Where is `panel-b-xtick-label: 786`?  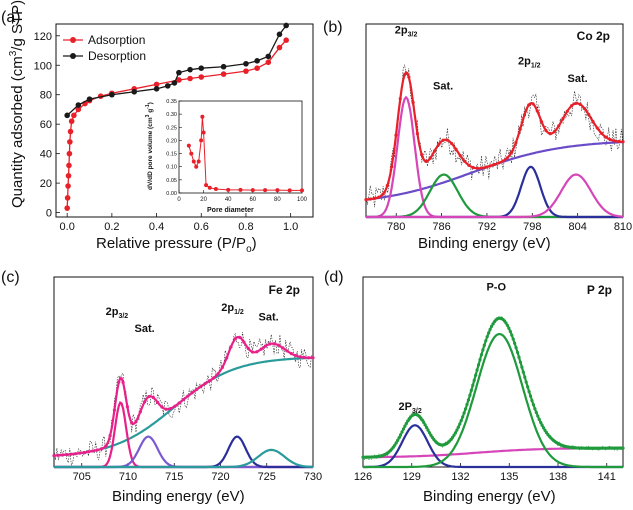
panel-b-xtick-label: 786 is located at coordinates (441, 227).